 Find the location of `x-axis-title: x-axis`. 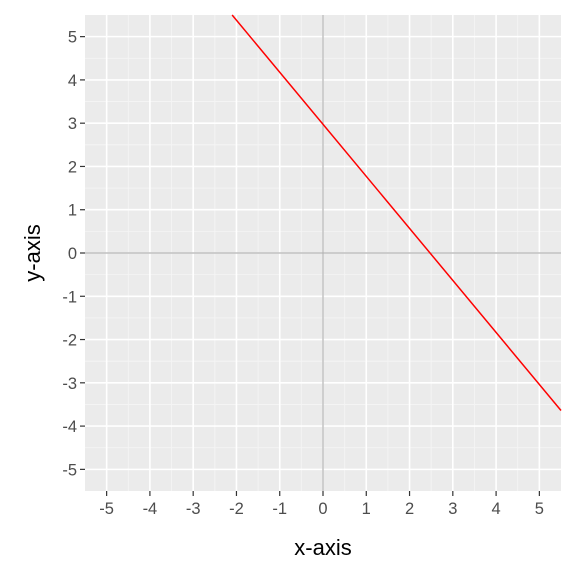

x-axis-title: x-axis is located at coordinates (322, 547).